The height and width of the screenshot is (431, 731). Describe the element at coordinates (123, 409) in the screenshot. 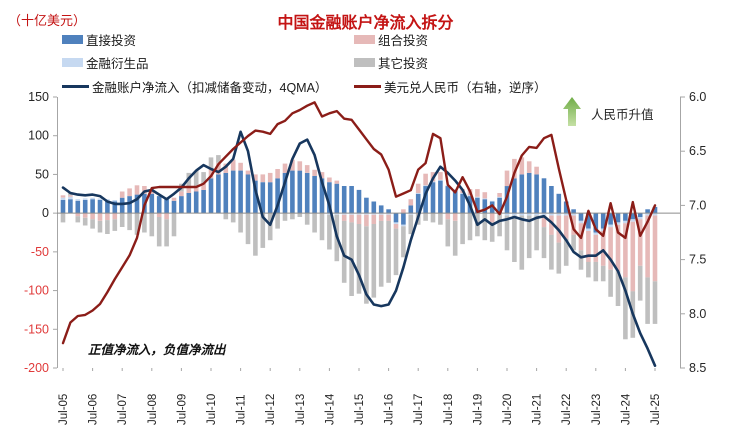

I see `x-tick-label: Jul-07` at that location.